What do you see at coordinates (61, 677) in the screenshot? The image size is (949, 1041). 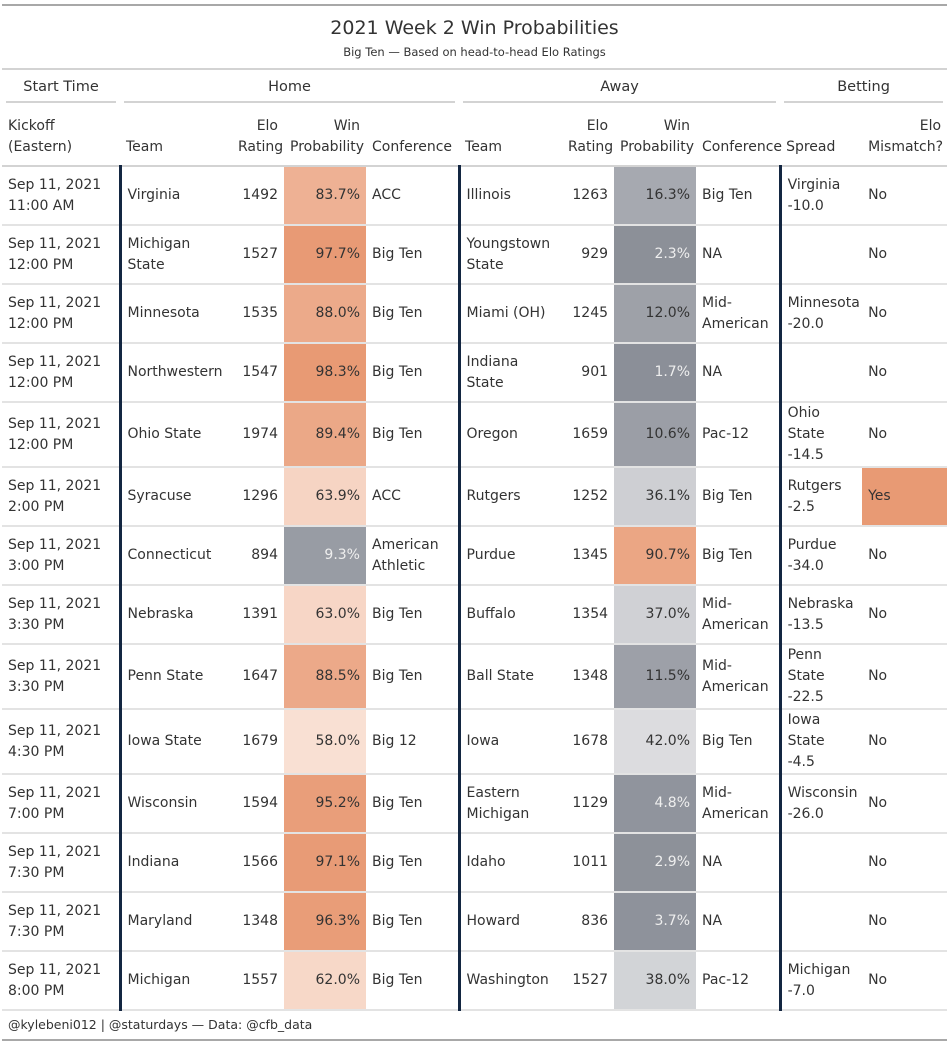 I see `kickoff-cell: Sep 11, 2021 3:30 PM` at bounding box center [61, 677].